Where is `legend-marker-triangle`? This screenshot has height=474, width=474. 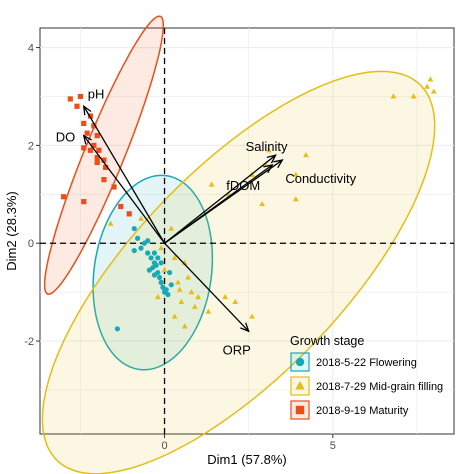 legend-marker-triangle is located at coordinates (300, 385).